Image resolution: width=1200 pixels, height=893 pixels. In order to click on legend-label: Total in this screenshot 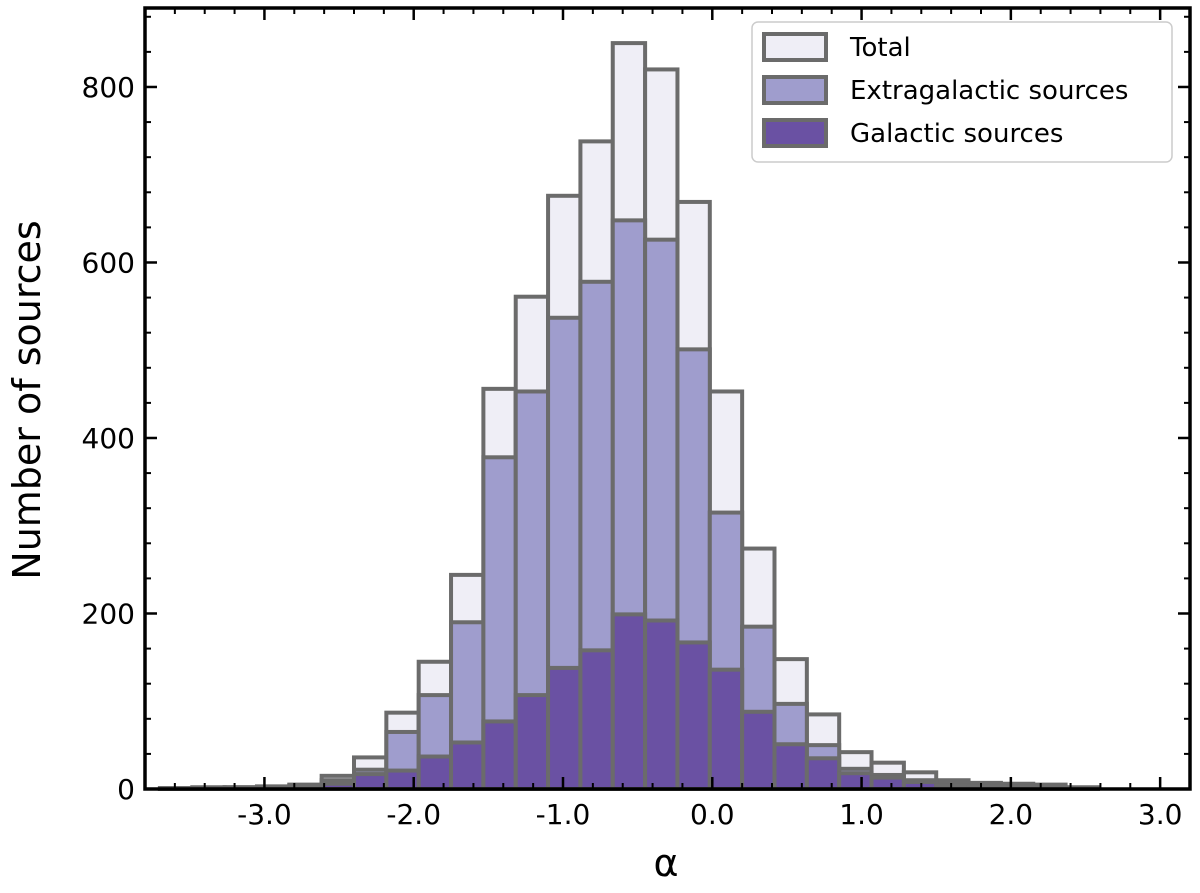, I will do `click(880, 48)`.